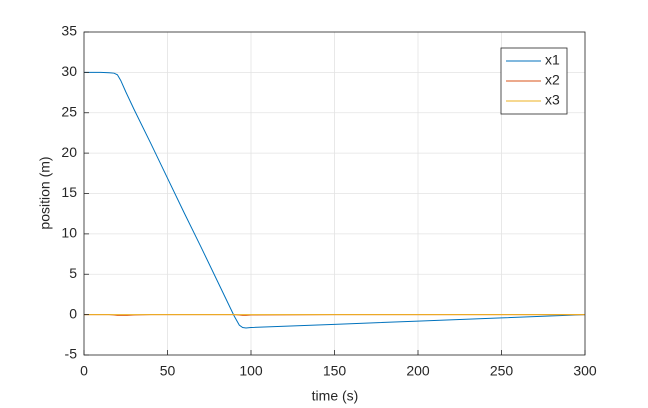 This screenshot has width=648, height=408. What do you see at coordinates (168, 371) in the screenshot?
I see `x-tick-label: 50` at bounding box center [168, 371].